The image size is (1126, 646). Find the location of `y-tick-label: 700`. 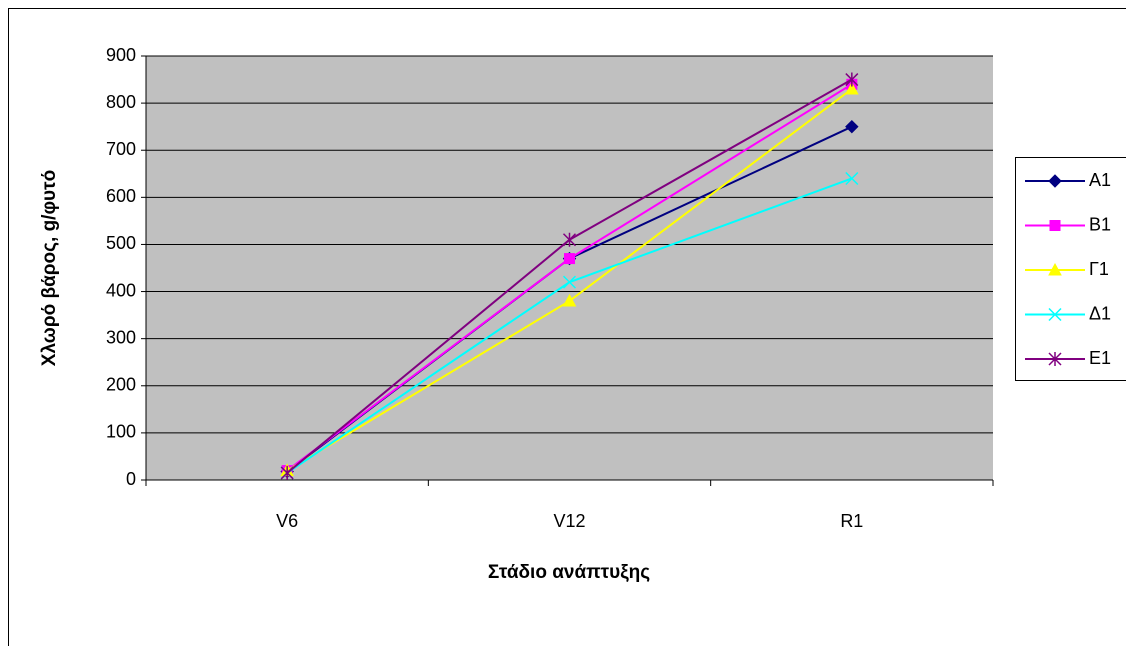

y-tick-label: 700 is located at coordinates (121, 149).